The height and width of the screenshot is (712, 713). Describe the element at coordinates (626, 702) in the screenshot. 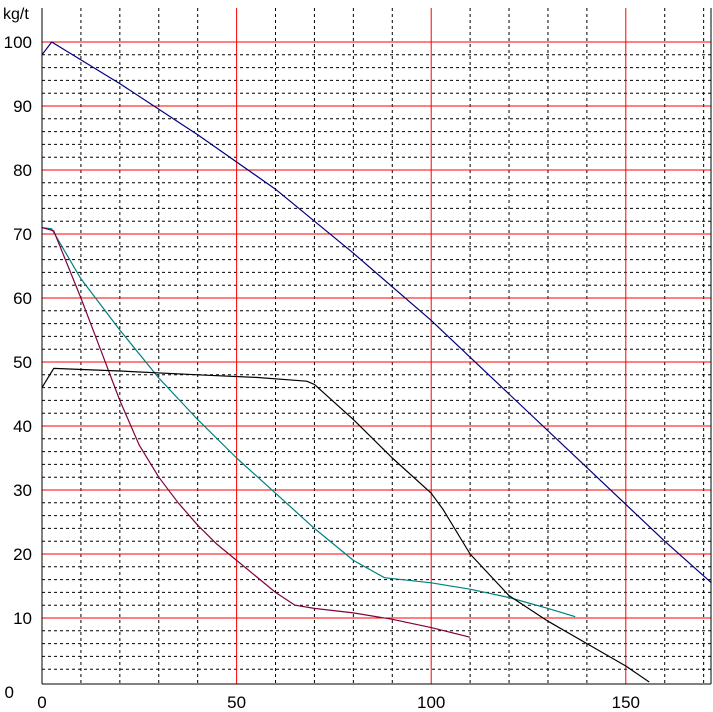

I see `x-tick-label: 150` at that location.